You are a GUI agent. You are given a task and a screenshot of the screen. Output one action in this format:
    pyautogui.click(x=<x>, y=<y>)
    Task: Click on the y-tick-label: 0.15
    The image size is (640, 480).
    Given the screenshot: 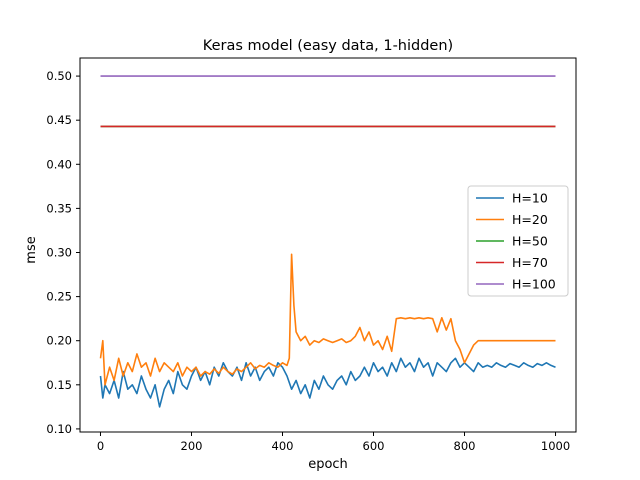 What is the action you would take?
    pyautogui.click(x=59, y=385)
    